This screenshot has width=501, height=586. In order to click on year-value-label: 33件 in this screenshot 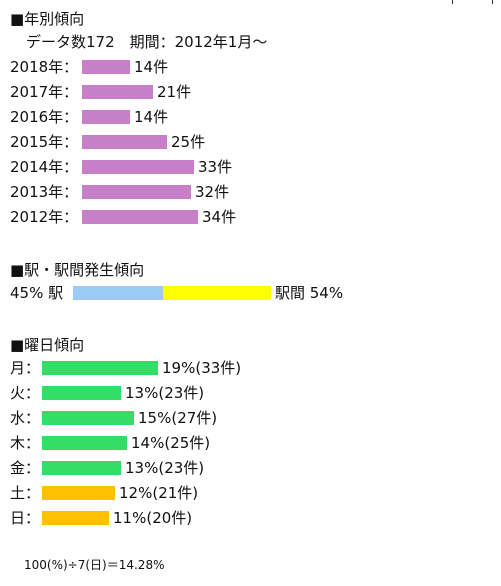, I will do `click(215, 167)`.